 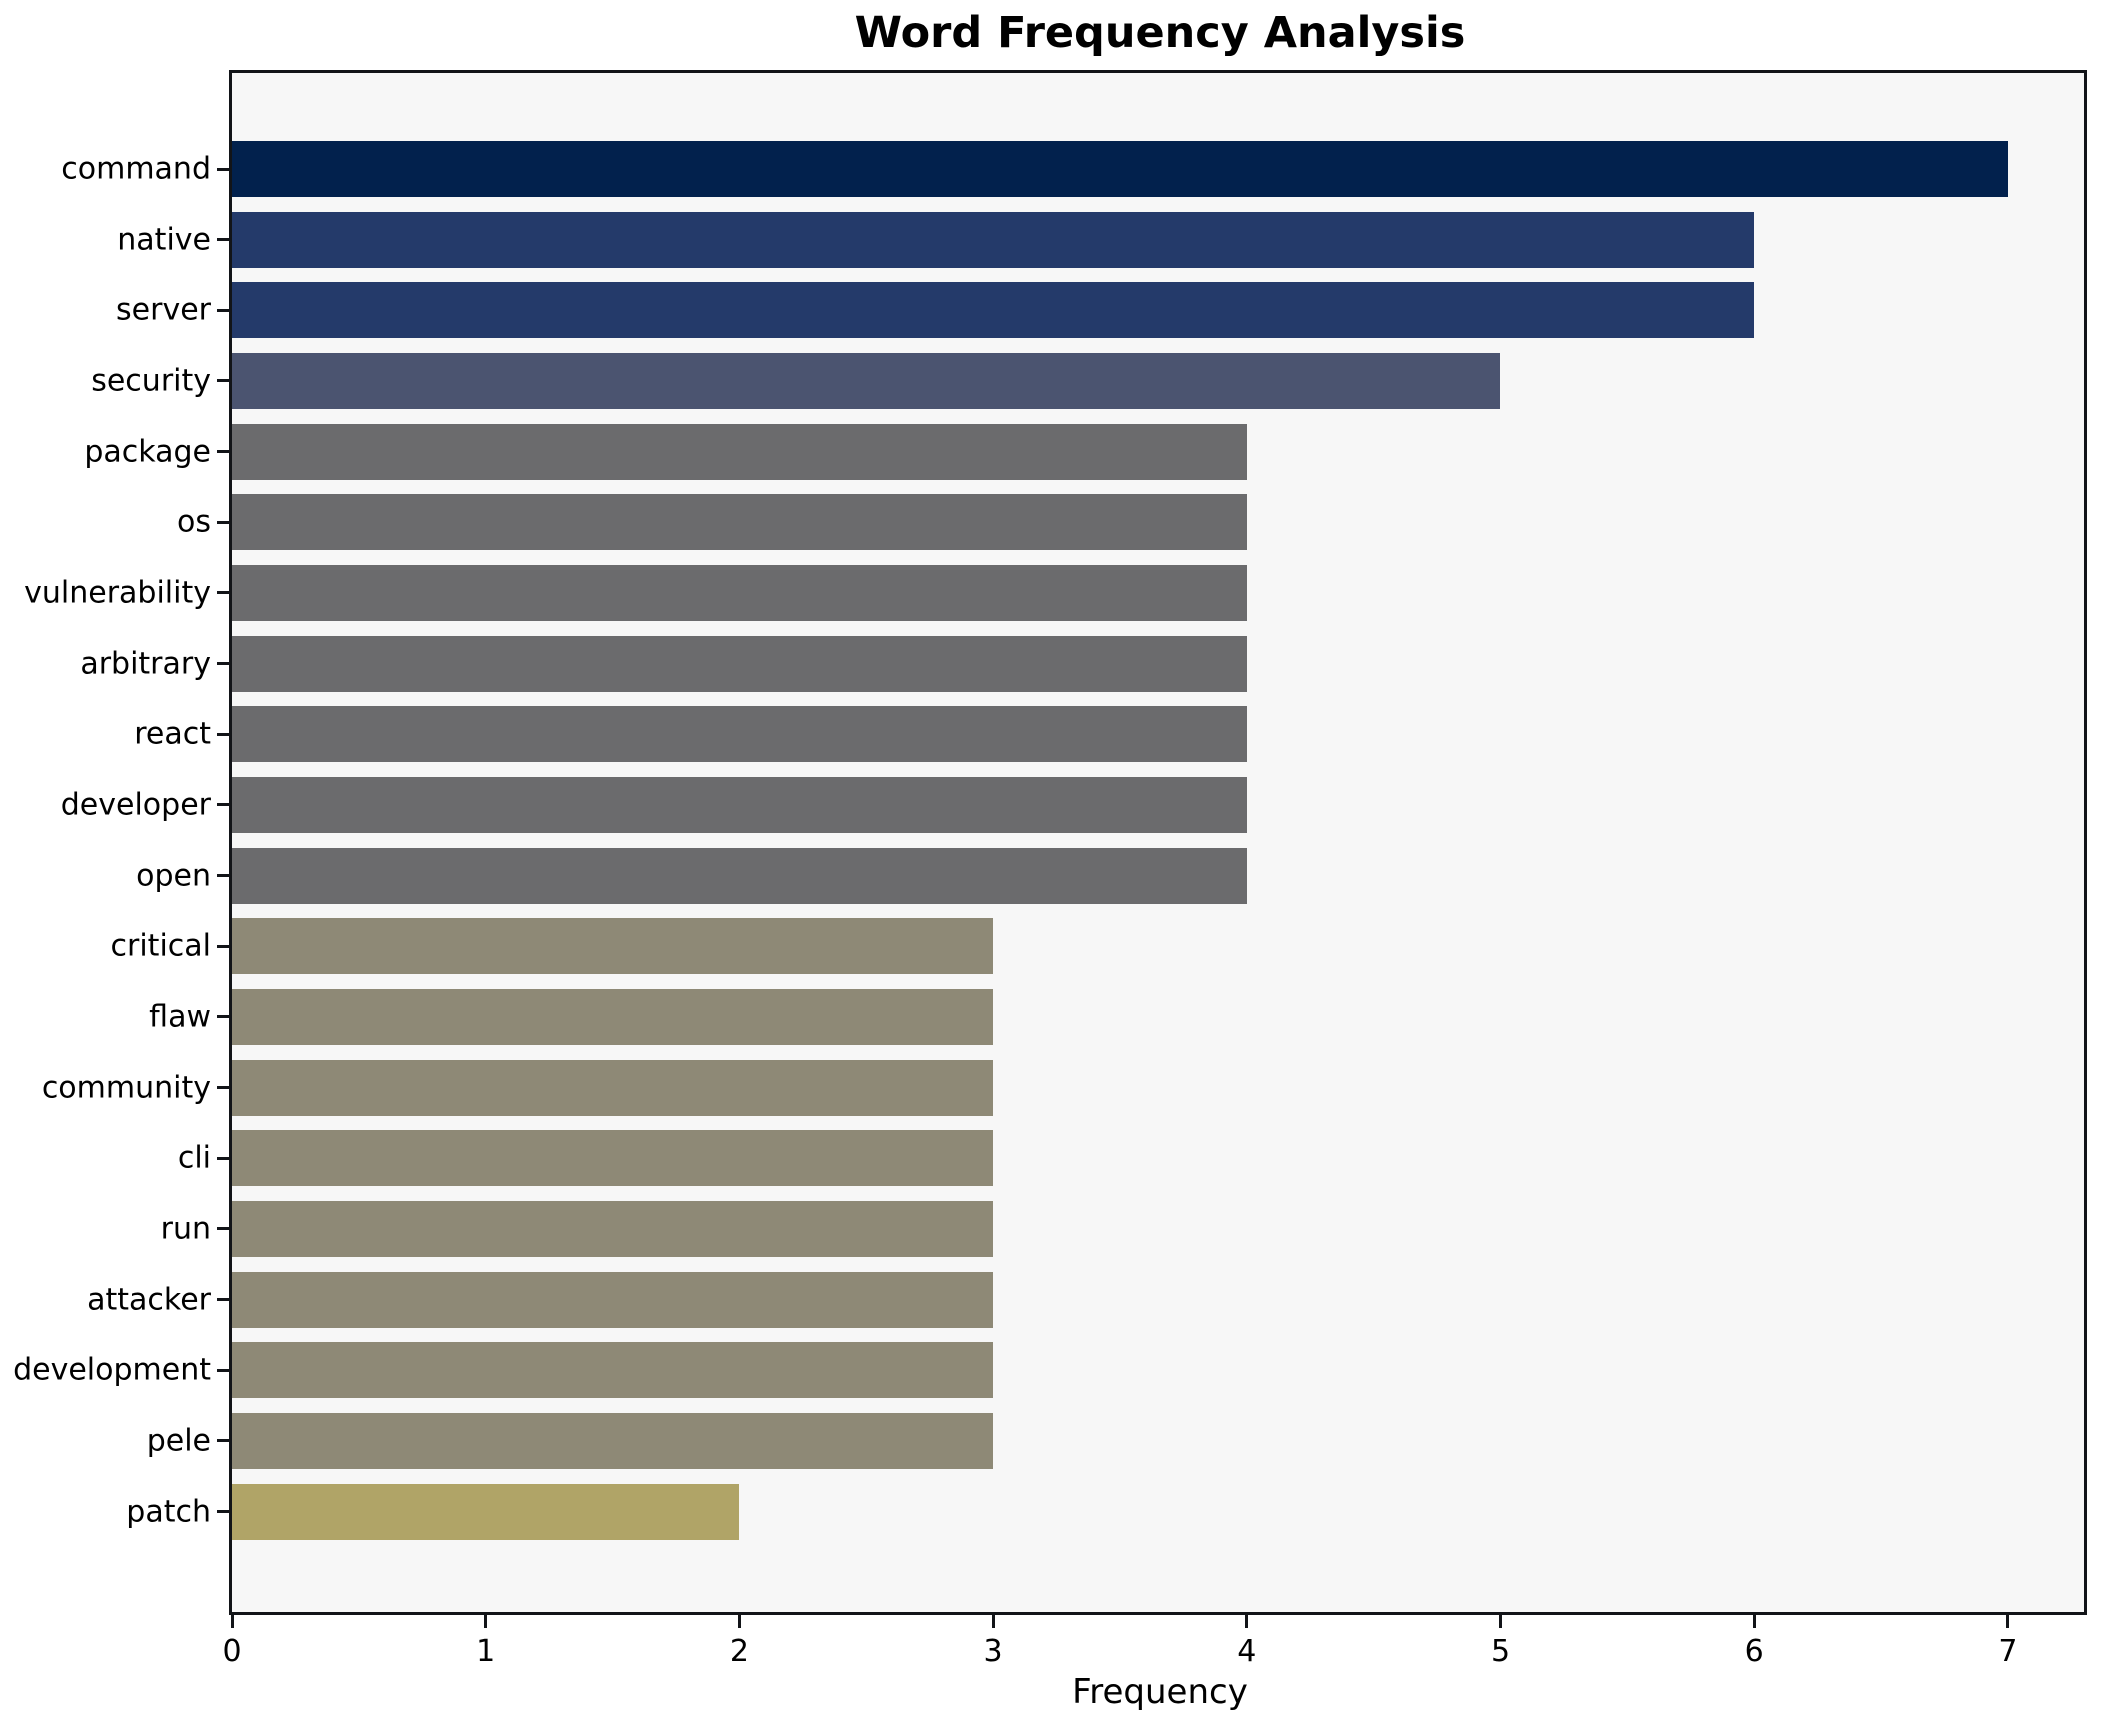 What do you see at coordinates (866, 380) in the screenshot?
I see `bar-security` at bounding box center [866, 380].